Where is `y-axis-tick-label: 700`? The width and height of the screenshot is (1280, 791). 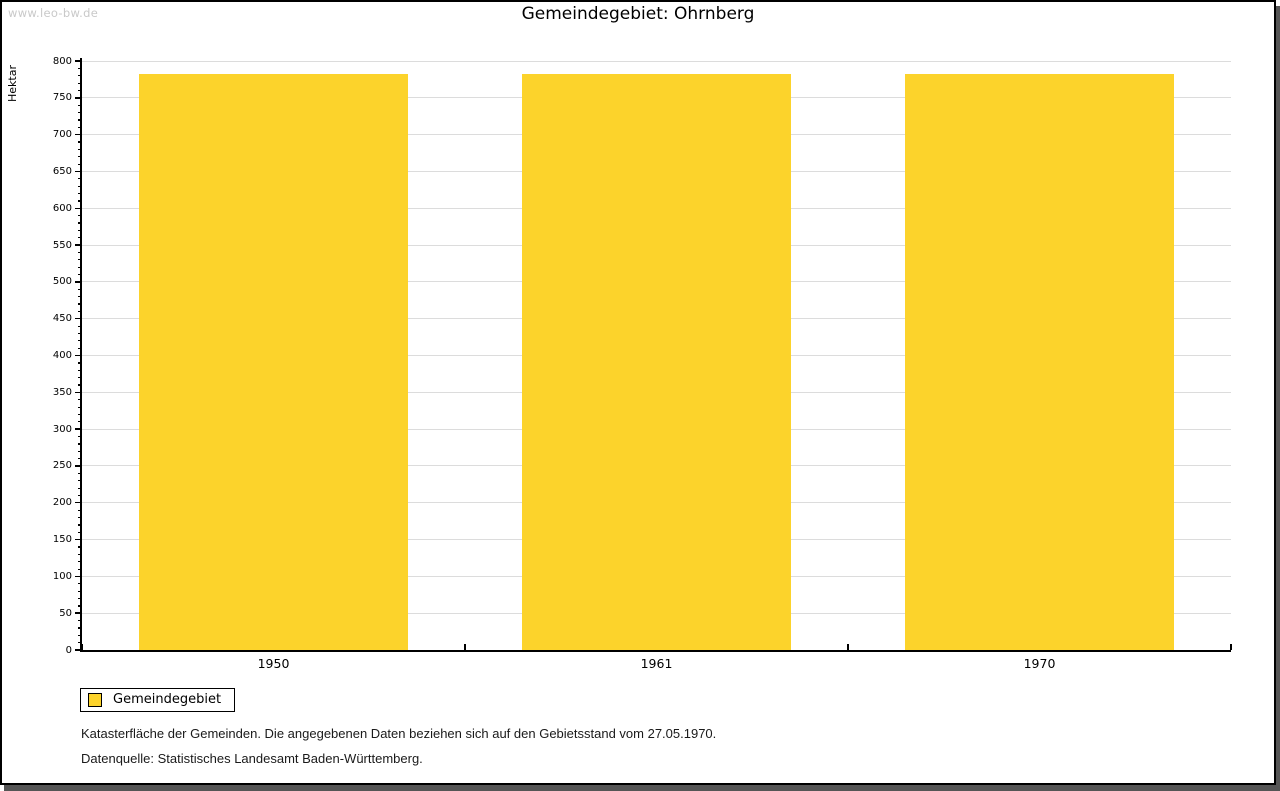
y-axis-tick-label: 700 is located at coordinates (62, 135).